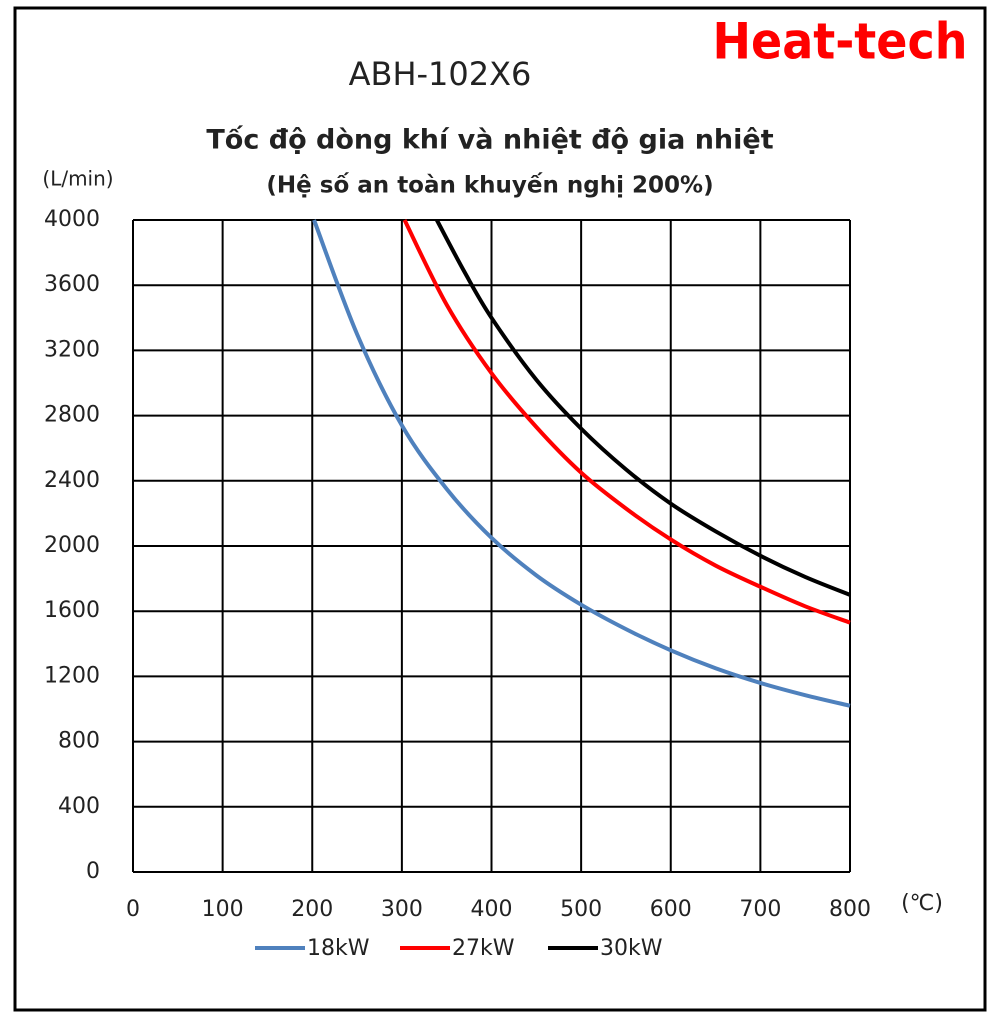  I want to click on y-tick-label: 800, so click(79, 741).